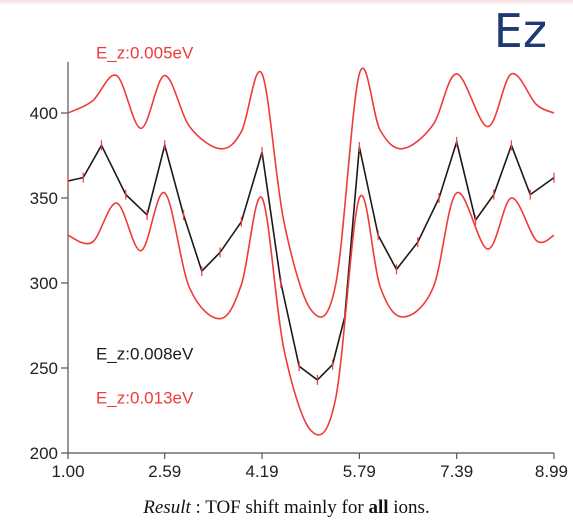 Image resolution: width=573 pixels, height=527 pixels. I want to click on caption-middle: : TOF shift mainly for, so click(279, 507).